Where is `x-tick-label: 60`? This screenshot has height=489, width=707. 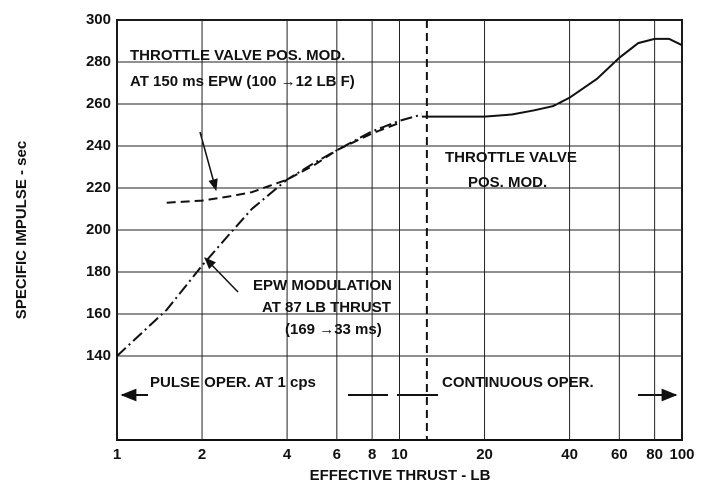
x-tick-label: 60 is located at coordinates (619, 454).